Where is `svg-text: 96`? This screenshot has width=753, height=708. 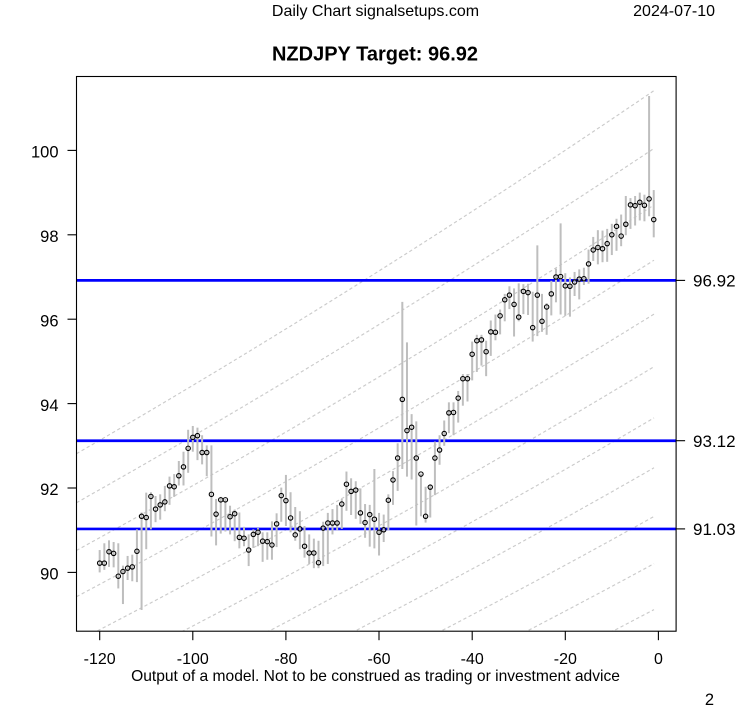 svg-text: 96 is located at coordinates (49, 321).